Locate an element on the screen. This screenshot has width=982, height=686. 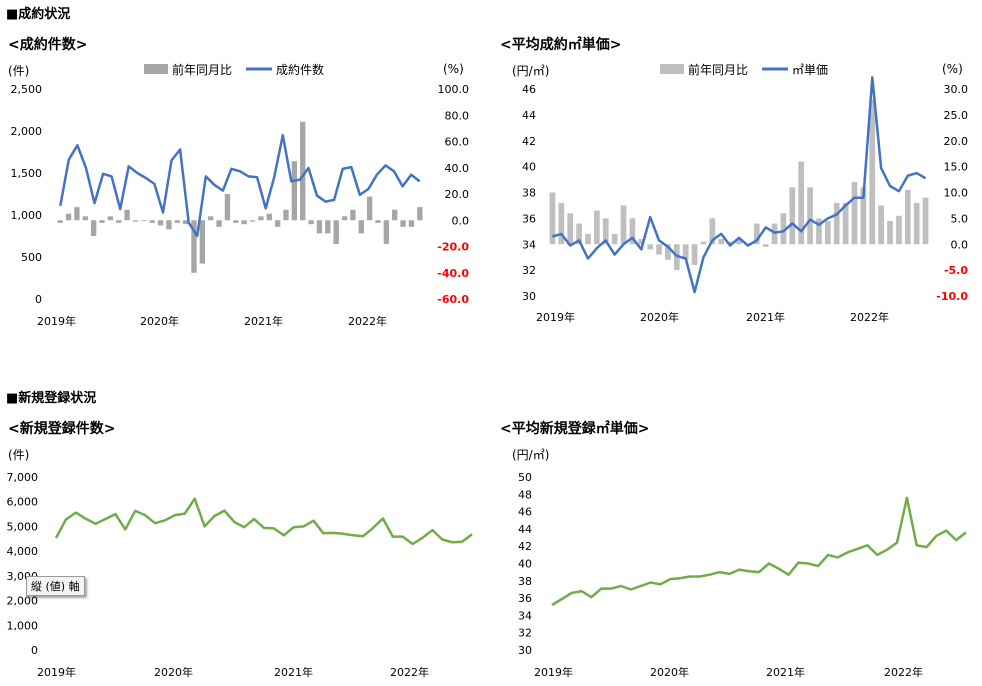
y-tick-3-9: 32 is located at coordinates (525, 633).